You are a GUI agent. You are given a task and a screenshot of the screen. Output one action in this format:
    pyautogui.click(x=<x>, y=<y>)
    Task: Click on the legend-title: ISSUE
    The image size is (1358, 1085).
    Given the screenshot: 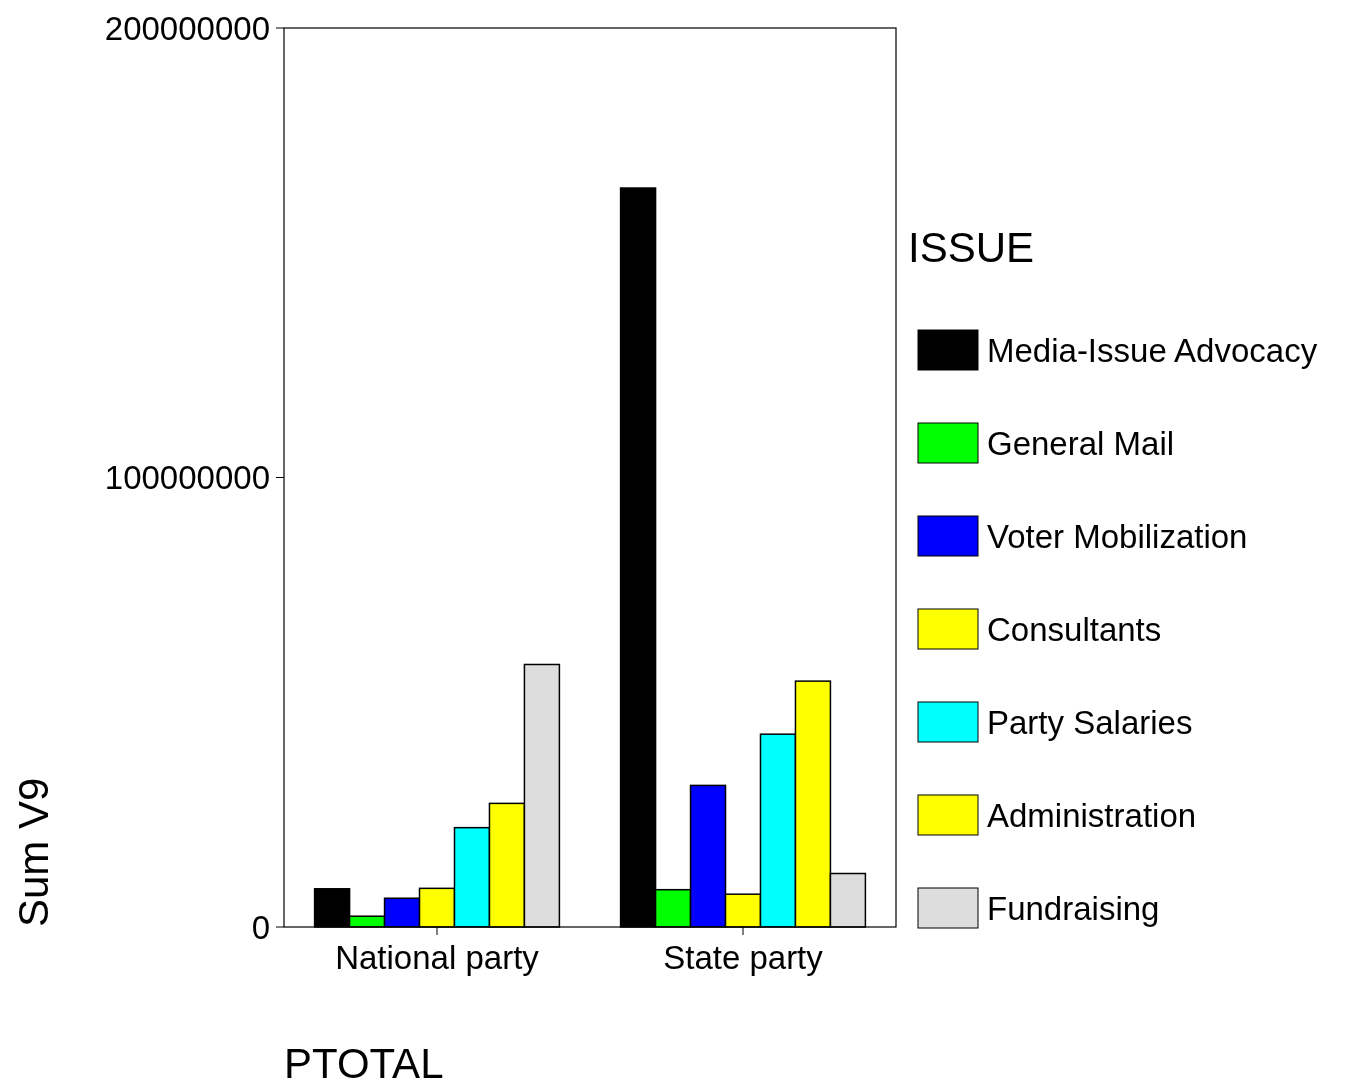 What is the action you would take?
    pyautogui.click(x=971, y=247)
    